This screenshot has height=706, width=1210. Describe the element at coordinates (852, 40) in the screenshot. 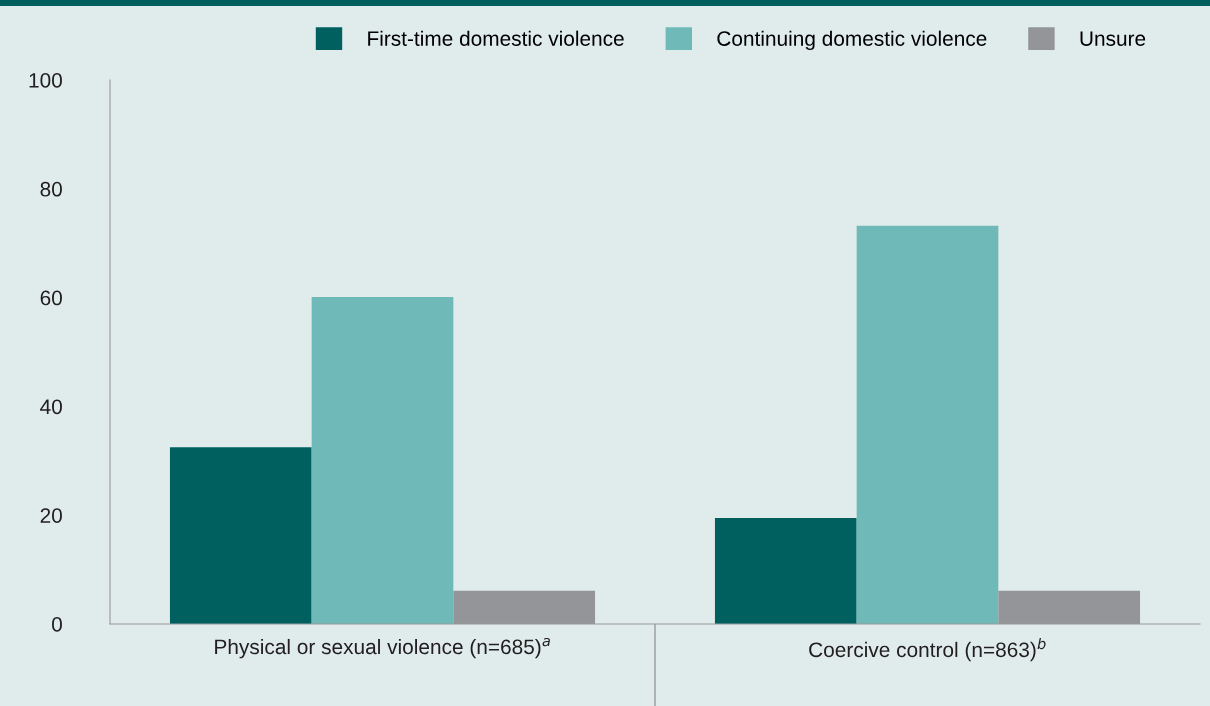

I see `legend-label: Continuing domestic violence` at that location.